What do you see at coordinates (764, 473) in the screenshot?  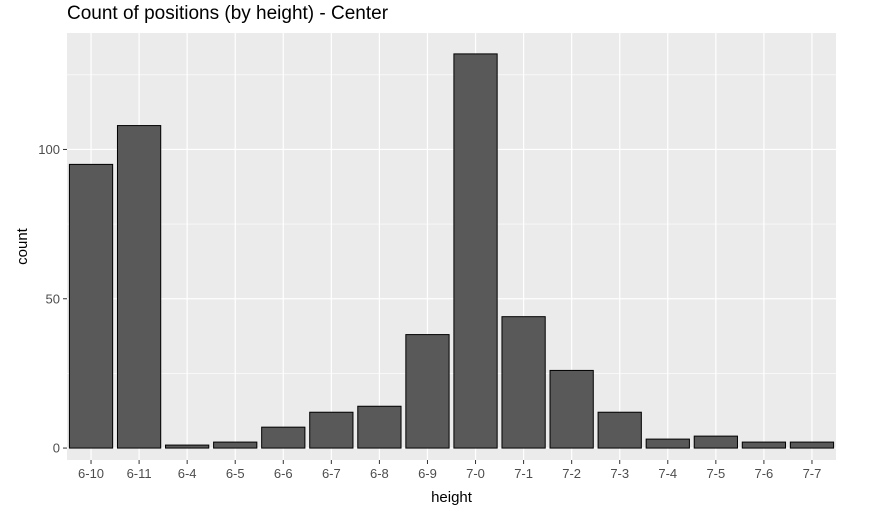 I see `x-tick-label: 7-6` at bounding box center [764, 473].